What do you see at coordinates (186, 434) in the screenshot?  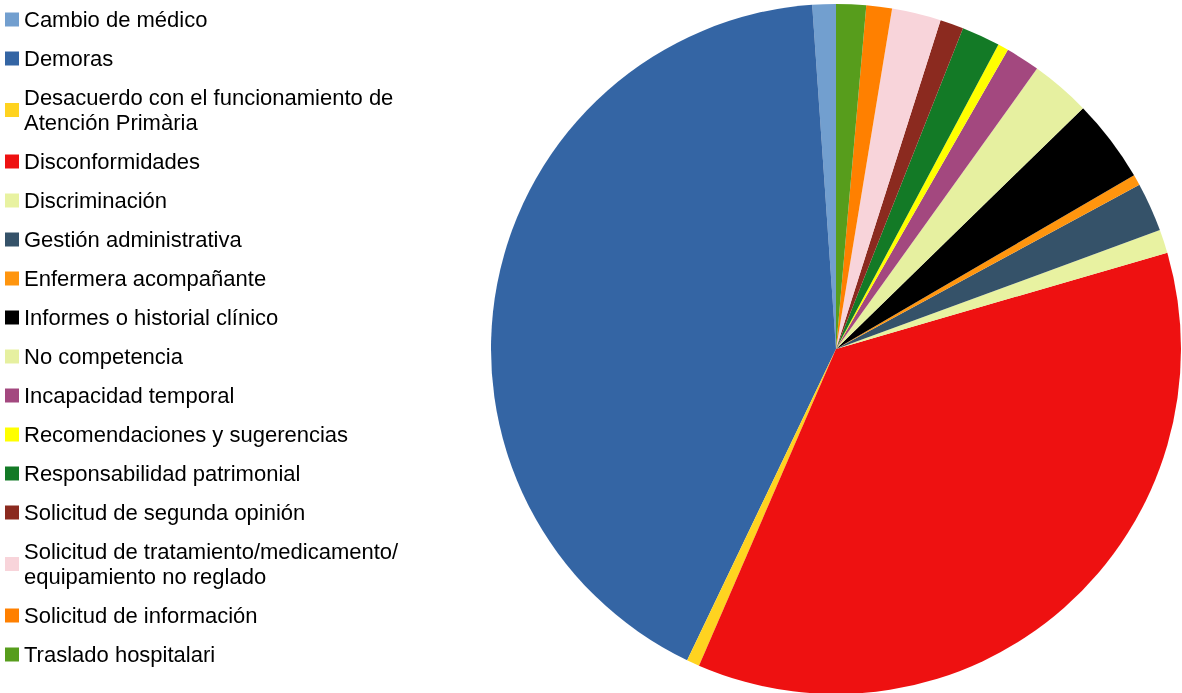 I see `legend-label: Recomendaciones y sugerencias` at bounding box center [186, 434].